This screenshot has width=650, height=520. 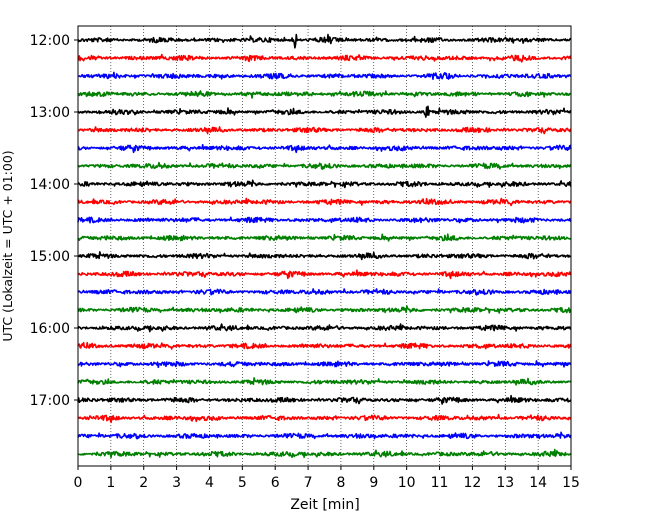 What do you see at coordinates (373, 483) in the screenshot?
I see `x-tick-label: 9` at bounding box center [373, 483].